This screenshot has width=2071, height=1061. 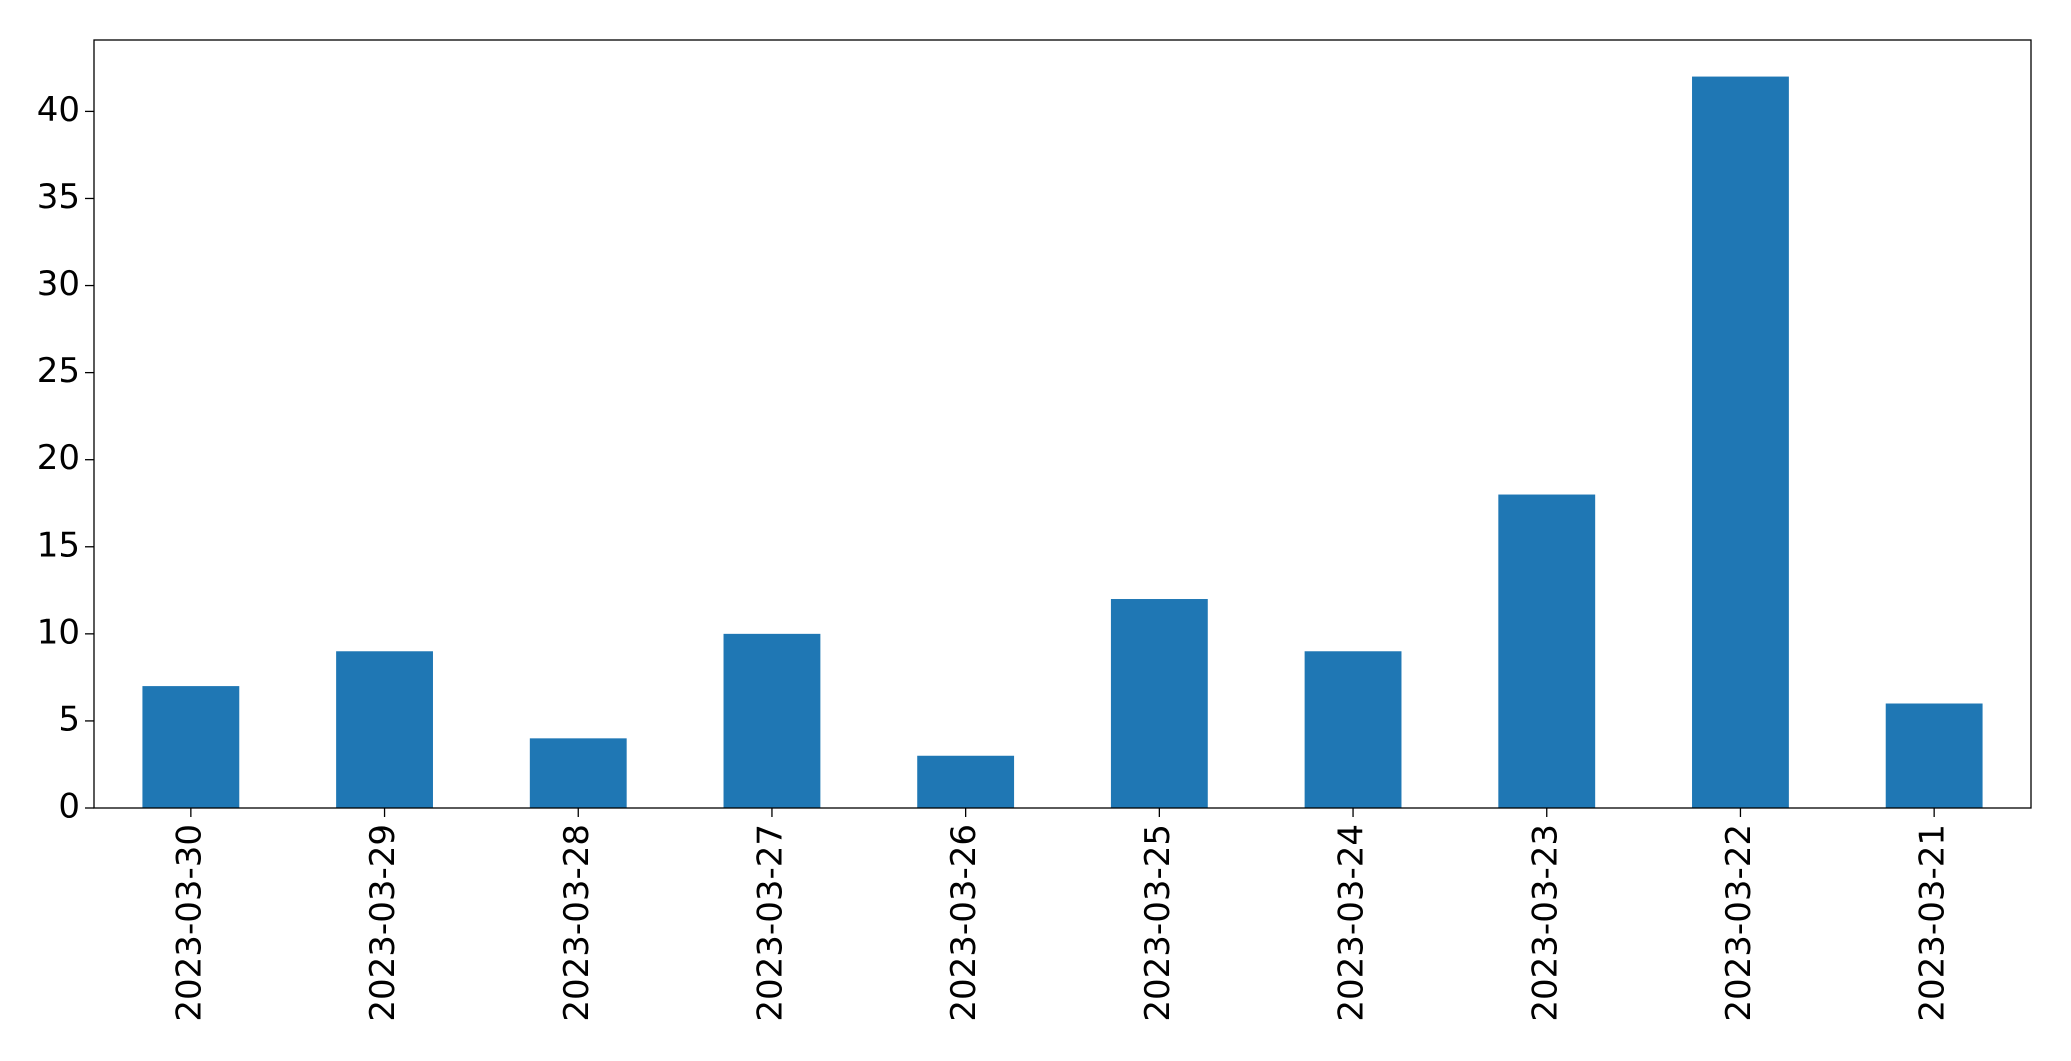 What do you see at coordinates (770, 923) in the screenshot?
I see `x-tick-label: 2023-03-27` at bounding box center [770, 923].